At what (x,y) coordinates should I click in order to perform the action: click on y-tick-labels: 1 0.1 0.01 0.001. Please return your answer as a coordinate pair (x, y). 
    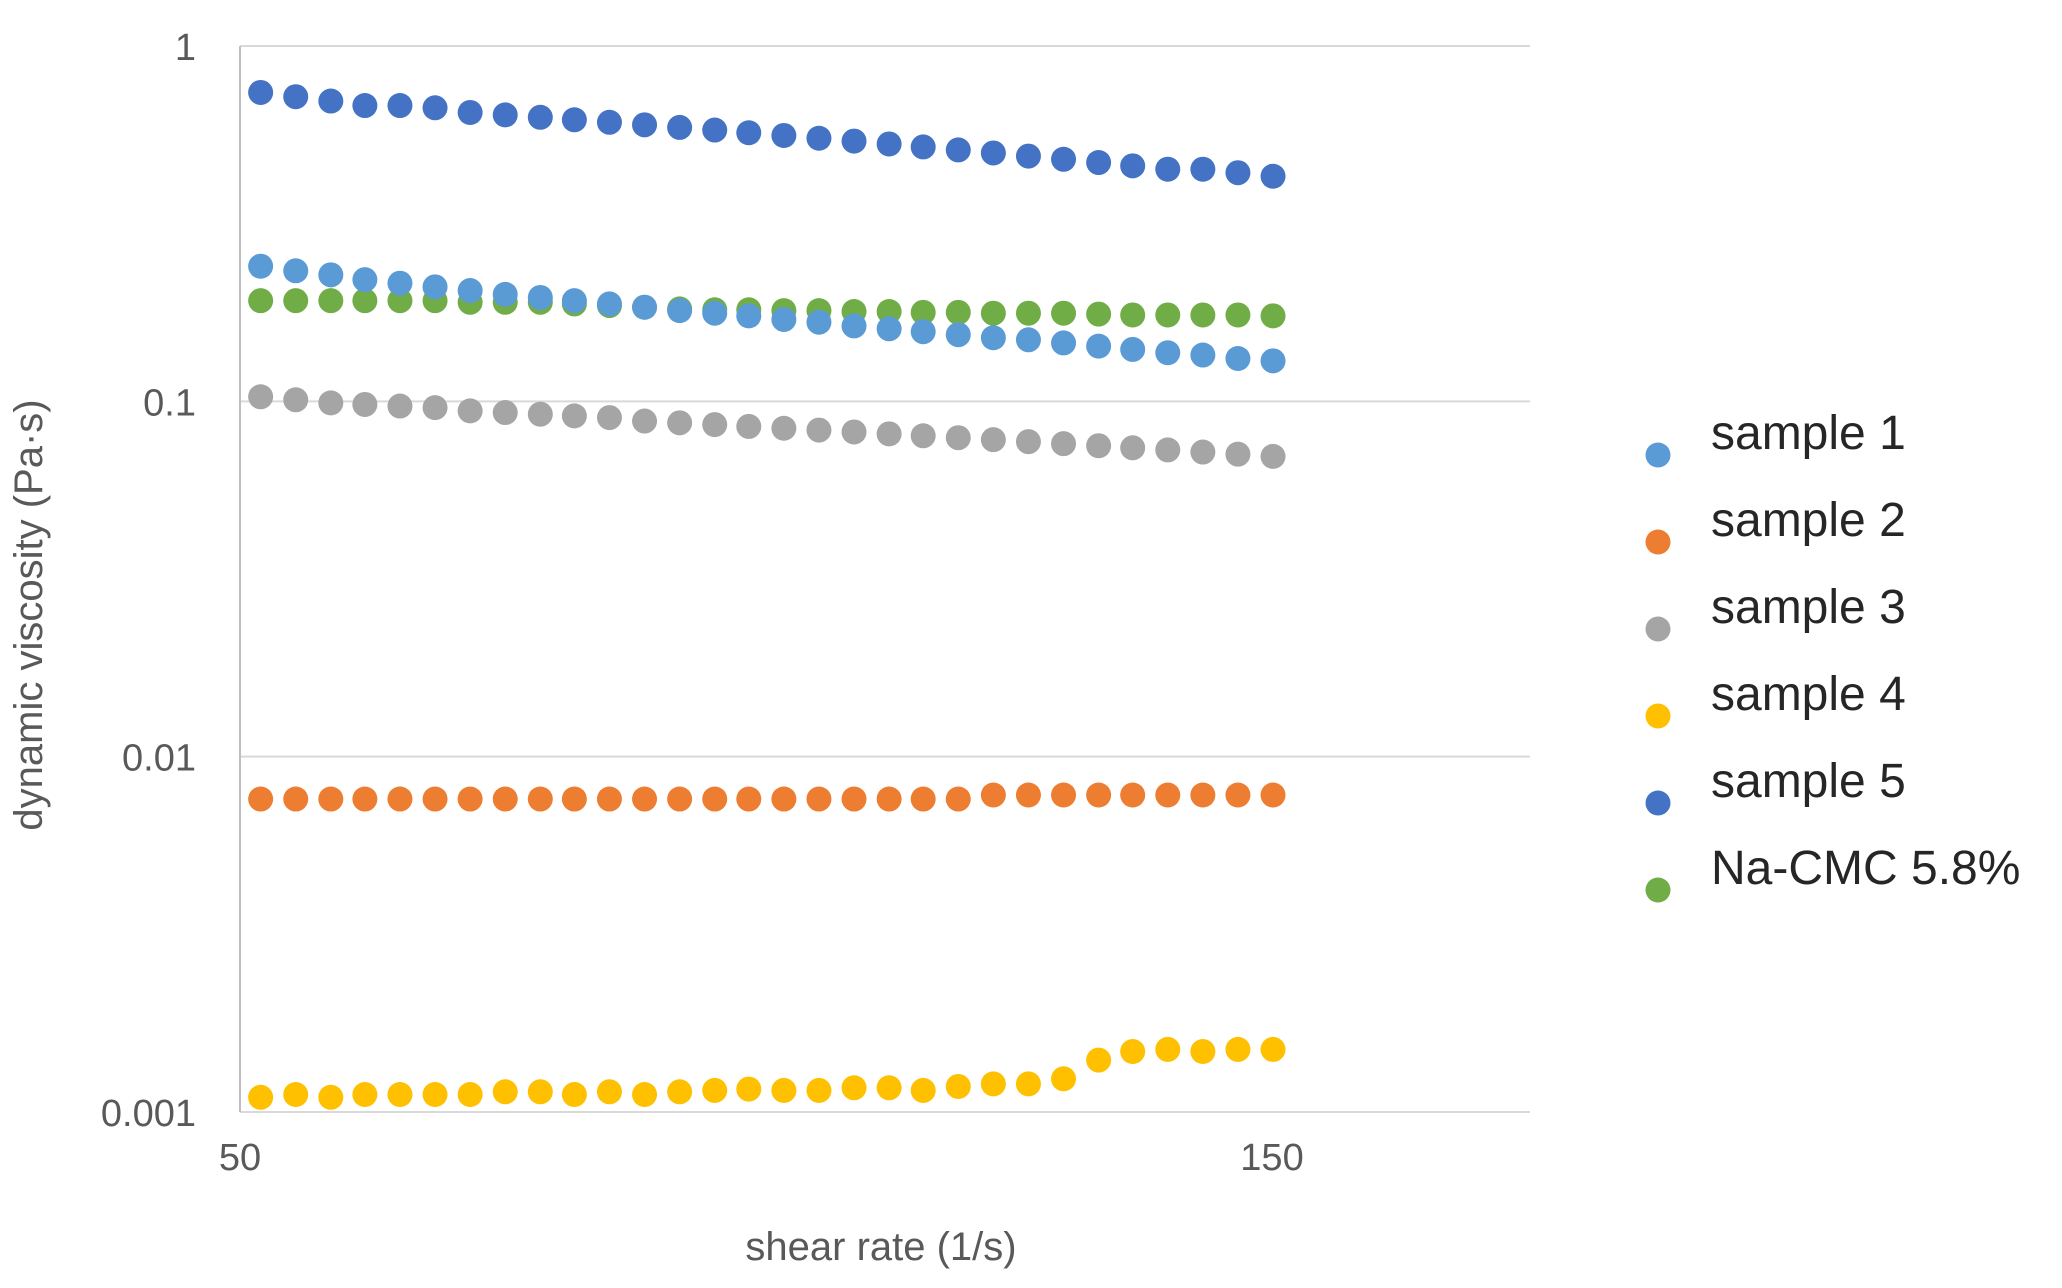
    Looking at the image, I should click on (148, 581).